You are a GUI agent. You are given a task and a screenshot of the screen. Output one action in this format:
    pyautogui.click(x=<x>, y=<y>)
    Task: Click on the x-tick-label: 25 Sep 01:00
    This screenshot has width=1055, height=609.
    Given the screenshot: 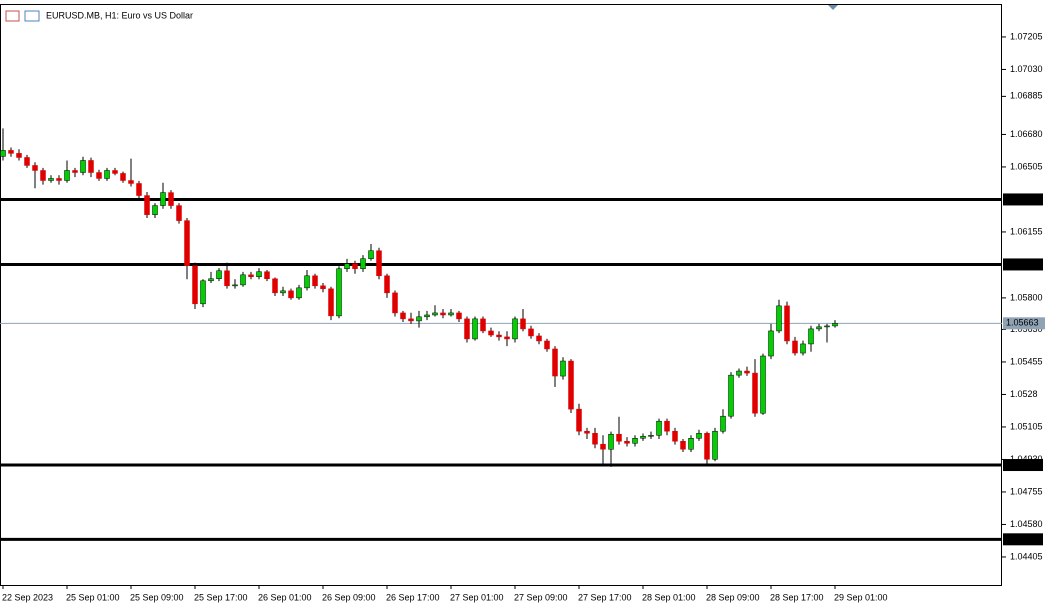 What is the action you would take?
    pyautogui.click(x=93, y=597)
    